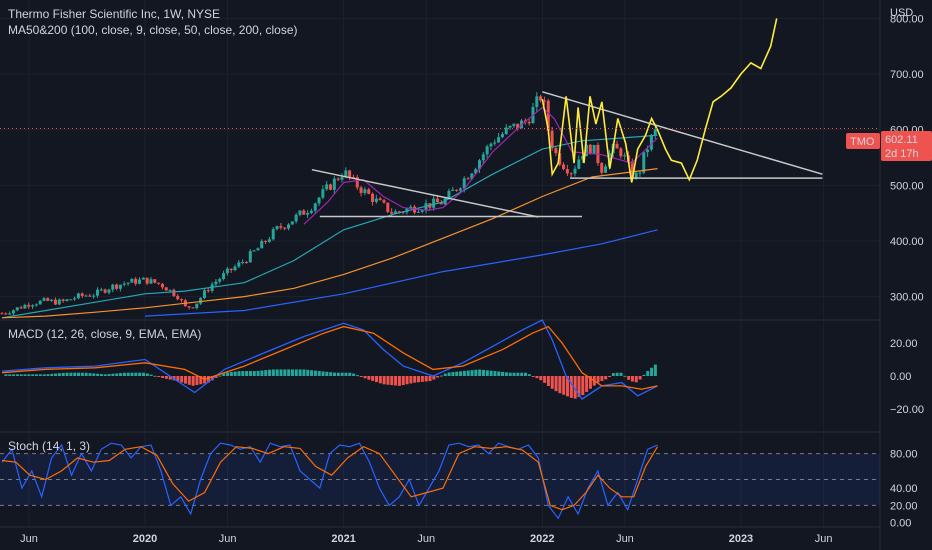 The width and height of the screenshot is (932, 550). What do you see at coordinates (901, 140) in the screenshot?
I see `last-price-value: 602.11` at bounding box center [901, 140].